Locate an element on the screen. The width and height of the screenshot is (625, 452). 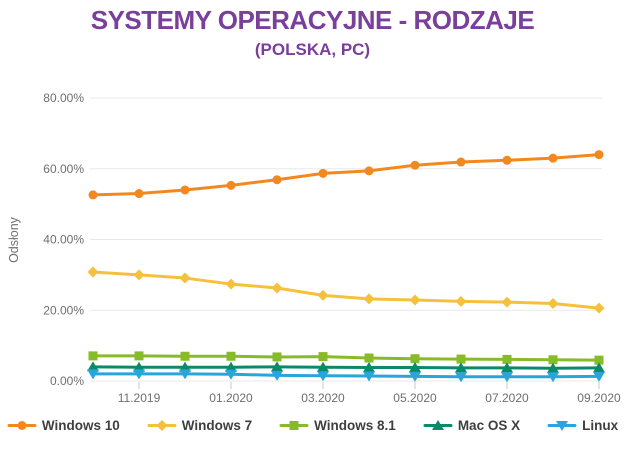
y-axis-tick-label: 20.00% is located at coordinates (63, 310).